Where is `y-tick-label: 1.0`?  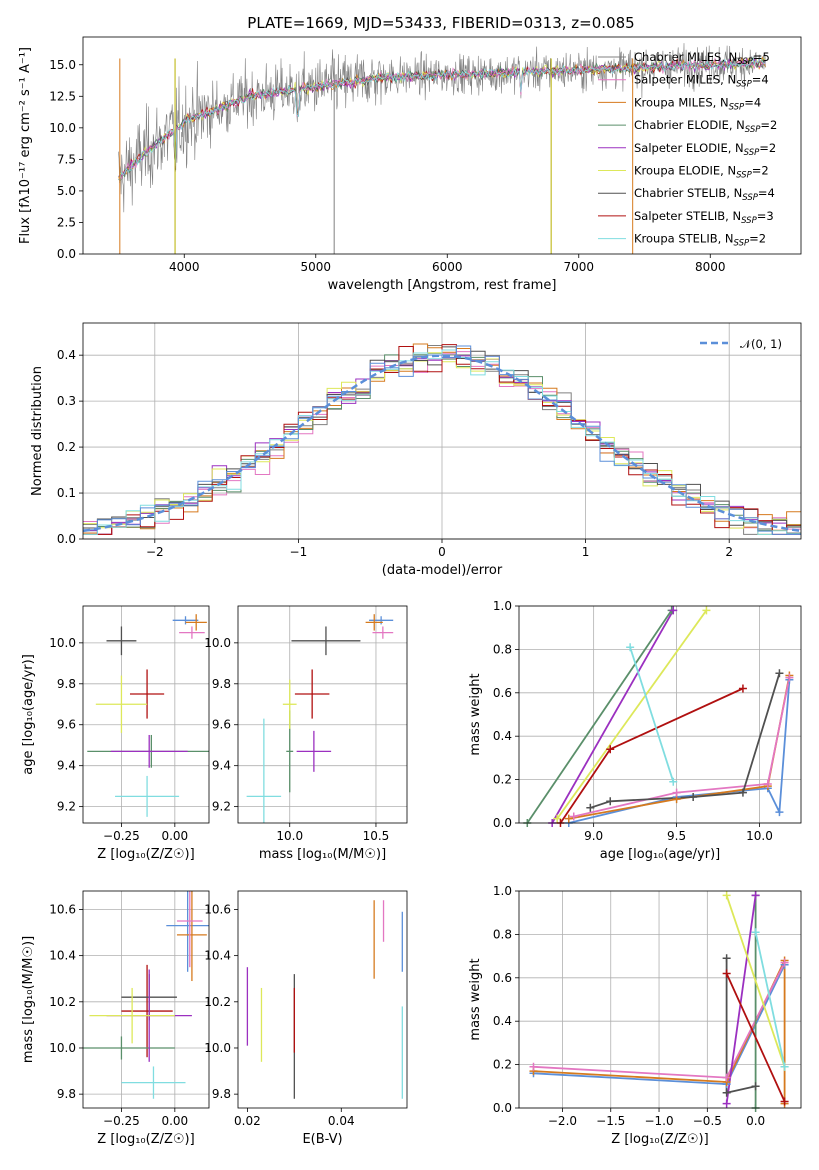 y-tick-label: 1.0 is located at coordinates (502, 606).